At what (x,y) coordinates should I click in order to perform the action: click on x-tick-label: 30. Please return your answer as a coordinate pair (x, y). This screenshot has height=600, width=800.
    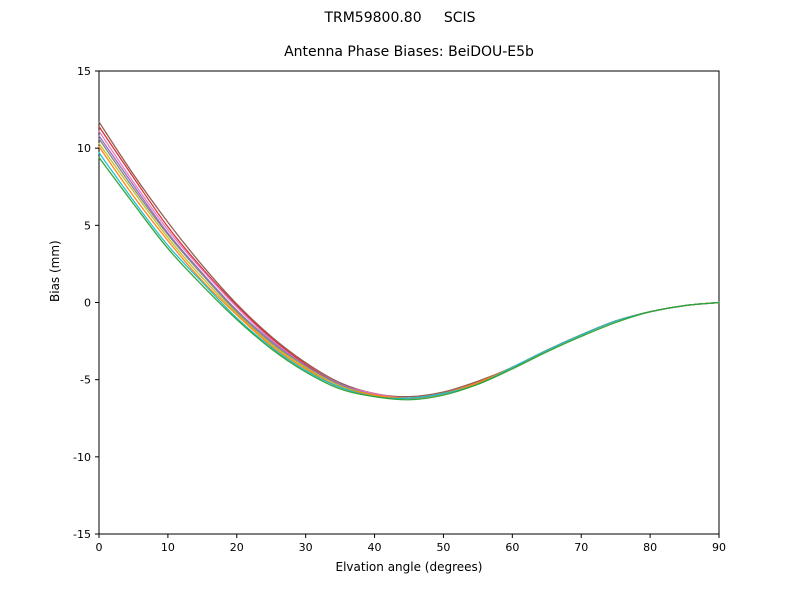
    Looking at the image, I should click on (306, 547).